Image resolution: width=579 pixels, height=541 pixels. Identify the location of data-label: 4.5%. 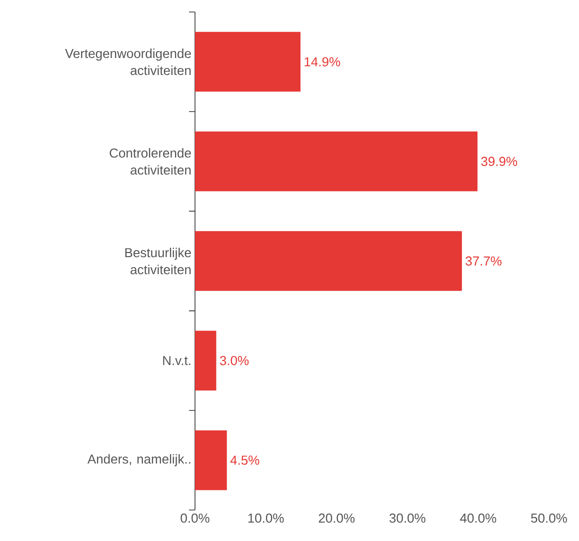
(245, 460).